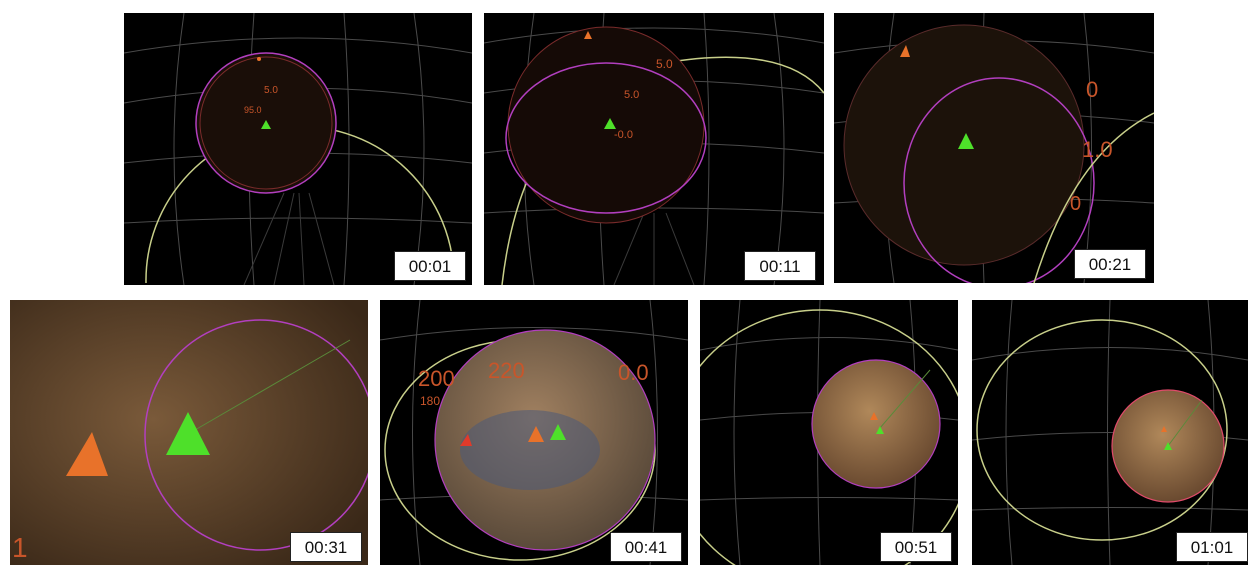 This screenshot has height=565, width=1248. What do you see at coordinates (430, 401) in the screenshot?
I see `frame-5-label-4: 180` at bounding box center [430, 401].